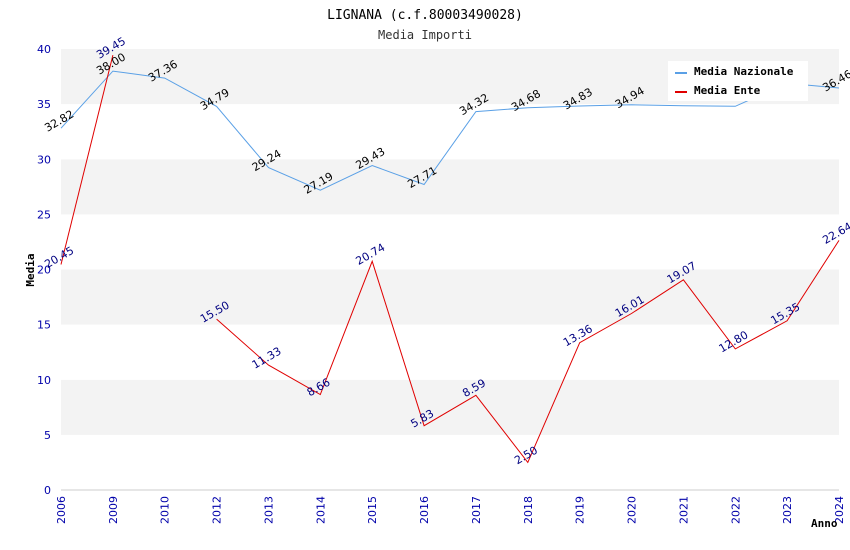 Image resolution: width=850 pixels, height=550 pixels. I want to click on legend: Media Nazionale Media Ente, so click(738, 81).